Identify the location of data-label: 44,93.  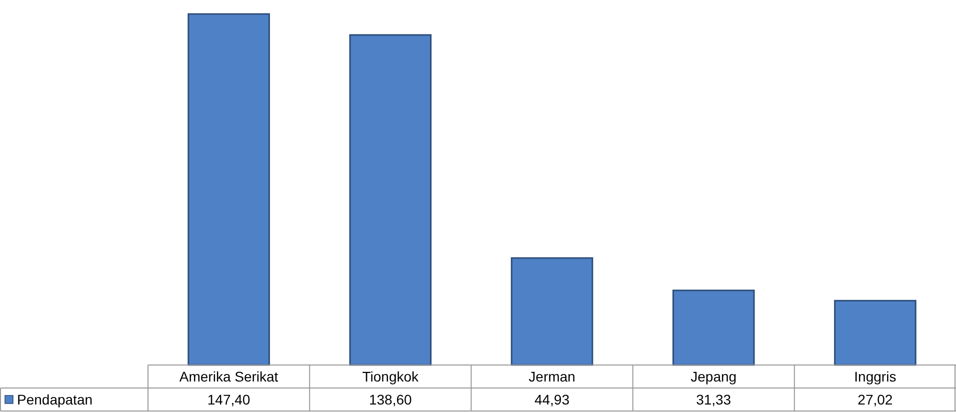
(552, 400).